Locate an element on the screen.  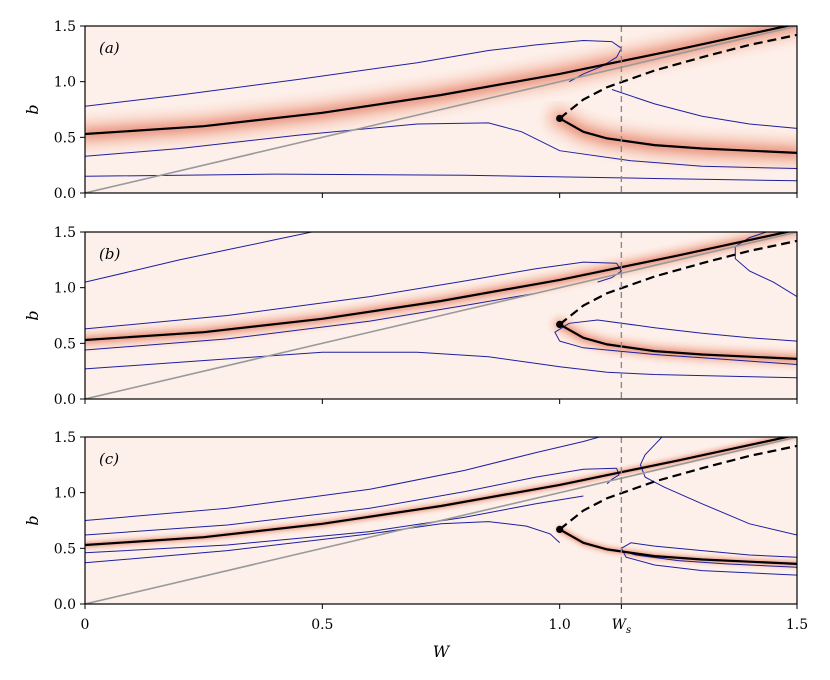
panel-label: (c) is located at coordinates (109, 459).